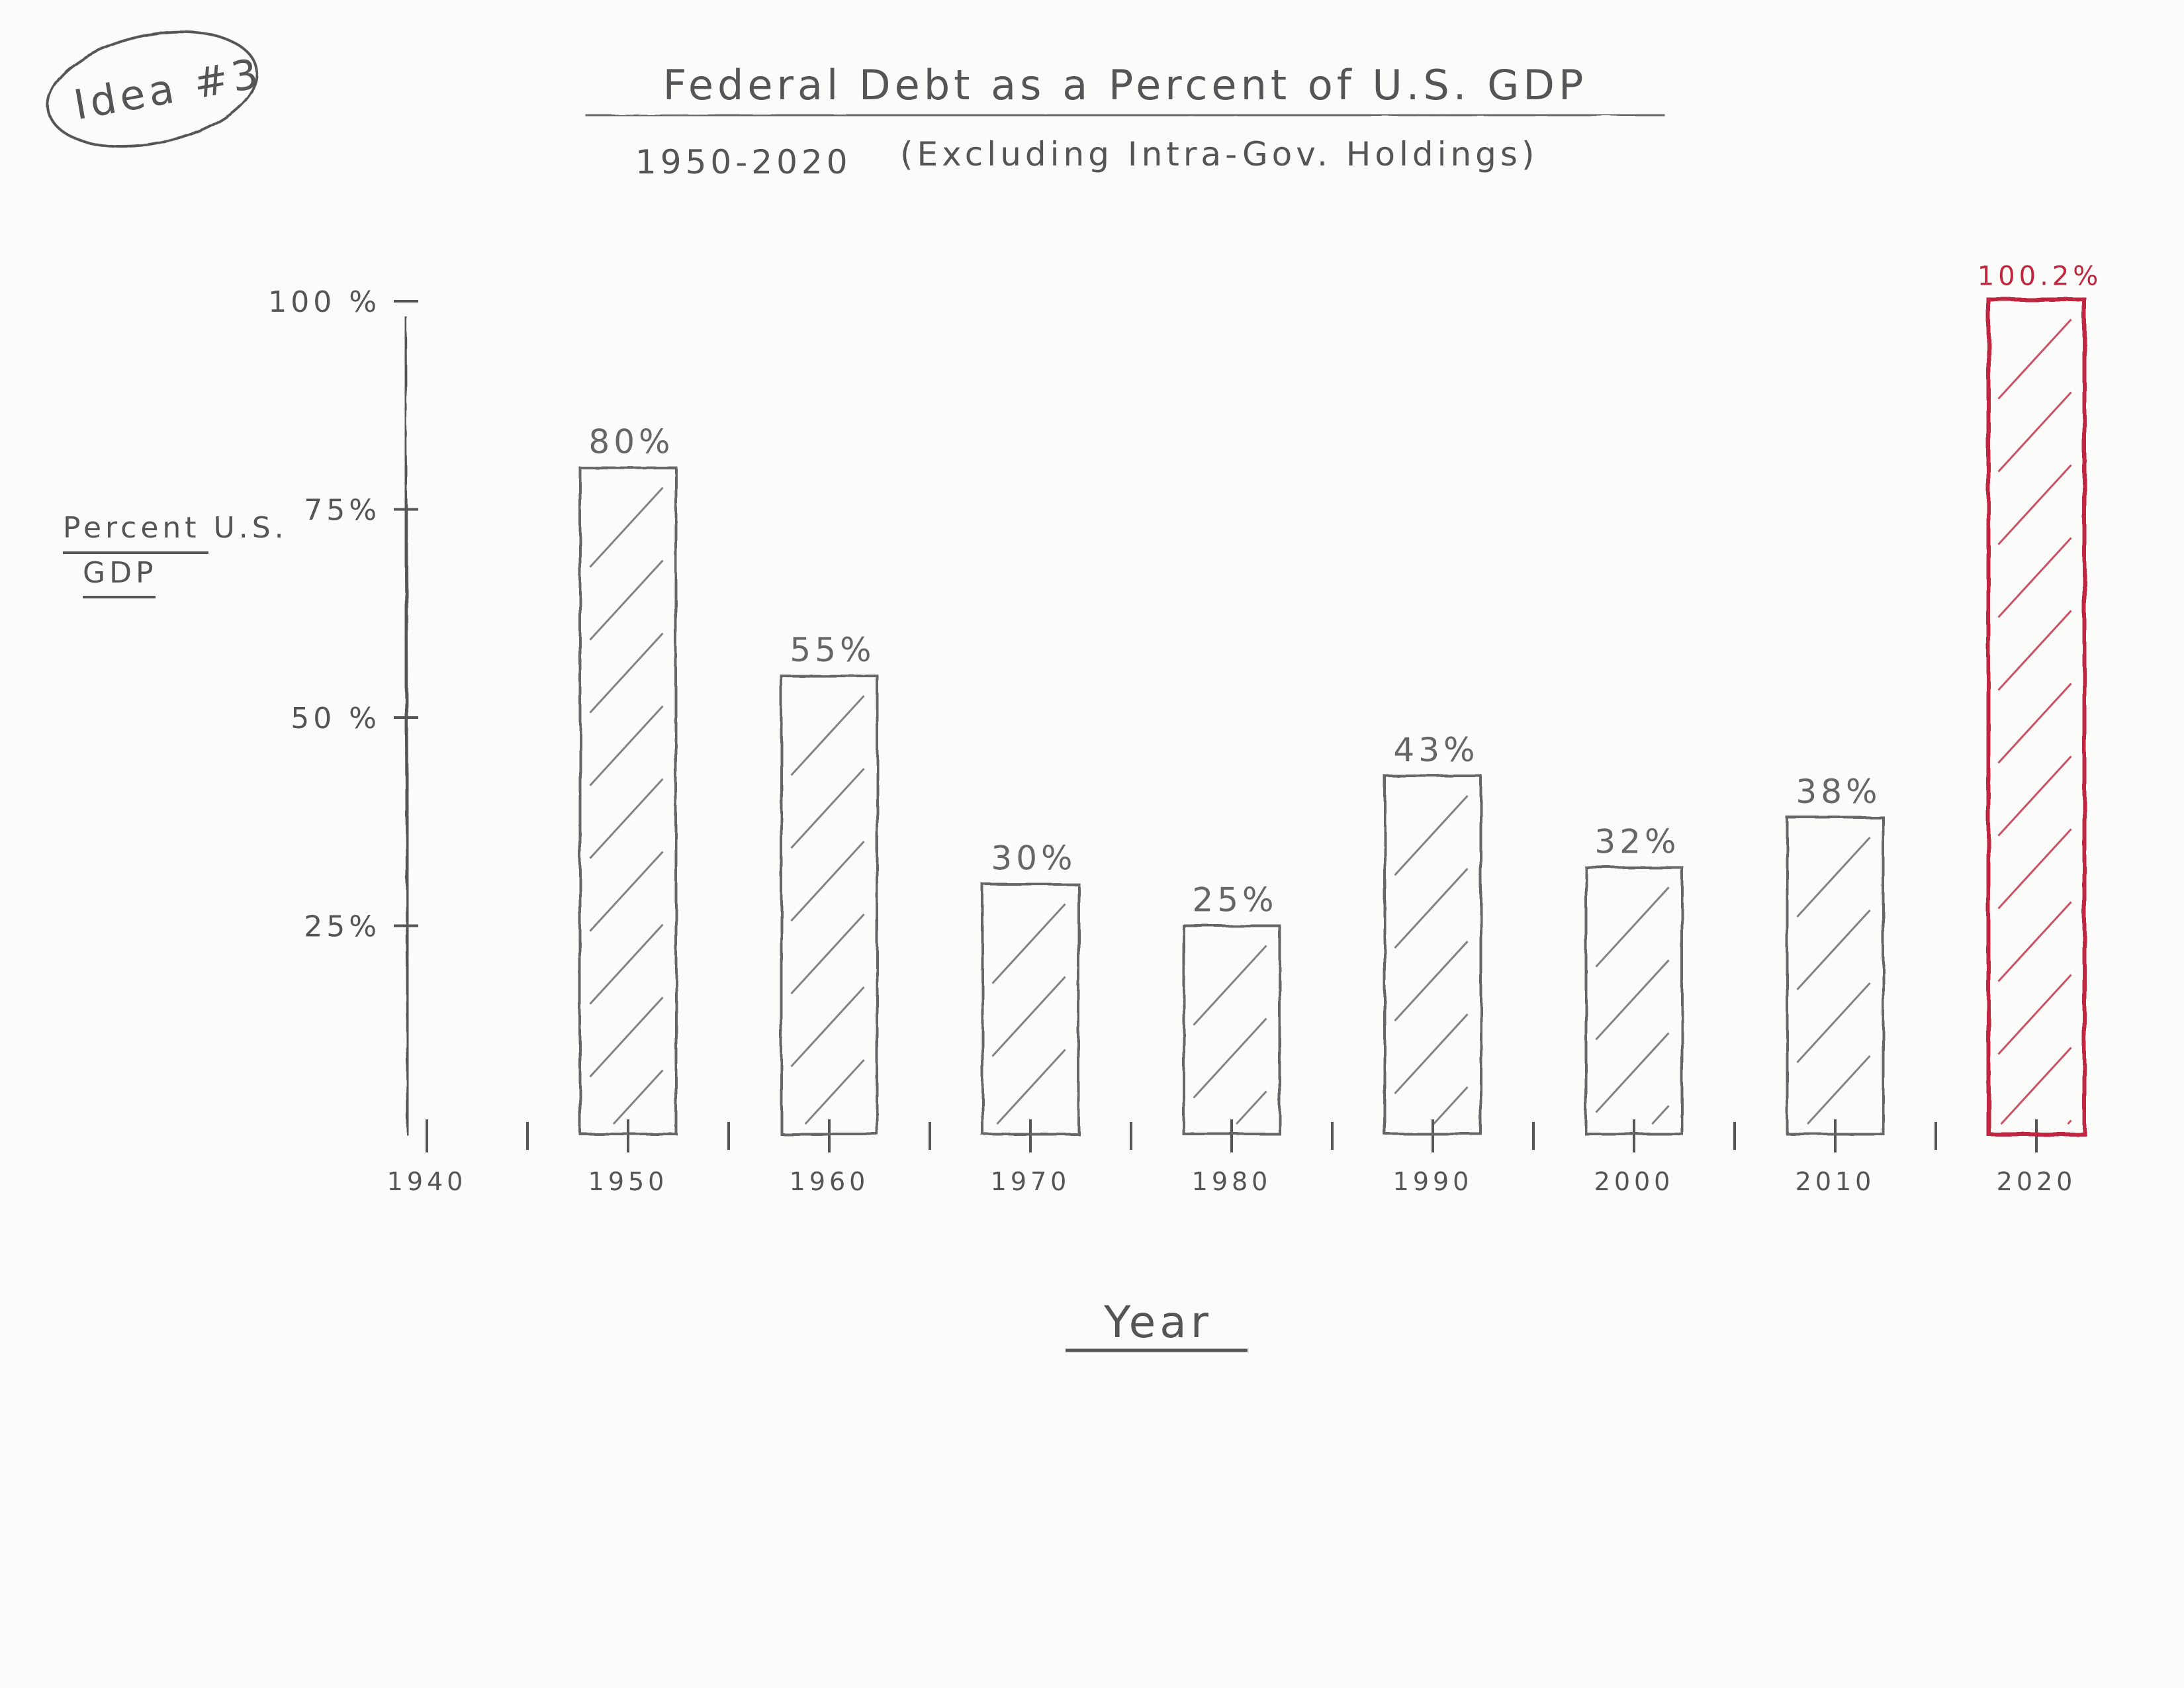  I want to click on bar-2010: 38%, so click(1835, 954).